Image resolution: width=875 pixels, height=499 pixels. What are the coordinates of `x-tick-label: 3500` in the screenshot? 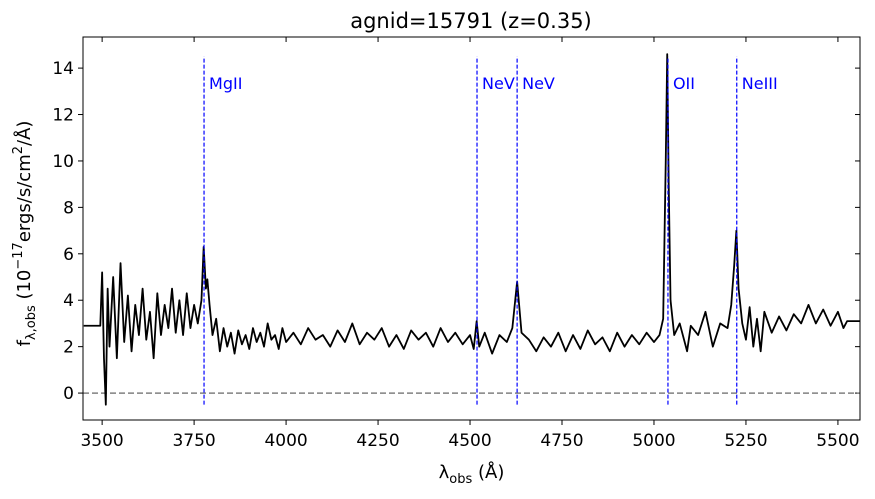 It's located at (101, 441).